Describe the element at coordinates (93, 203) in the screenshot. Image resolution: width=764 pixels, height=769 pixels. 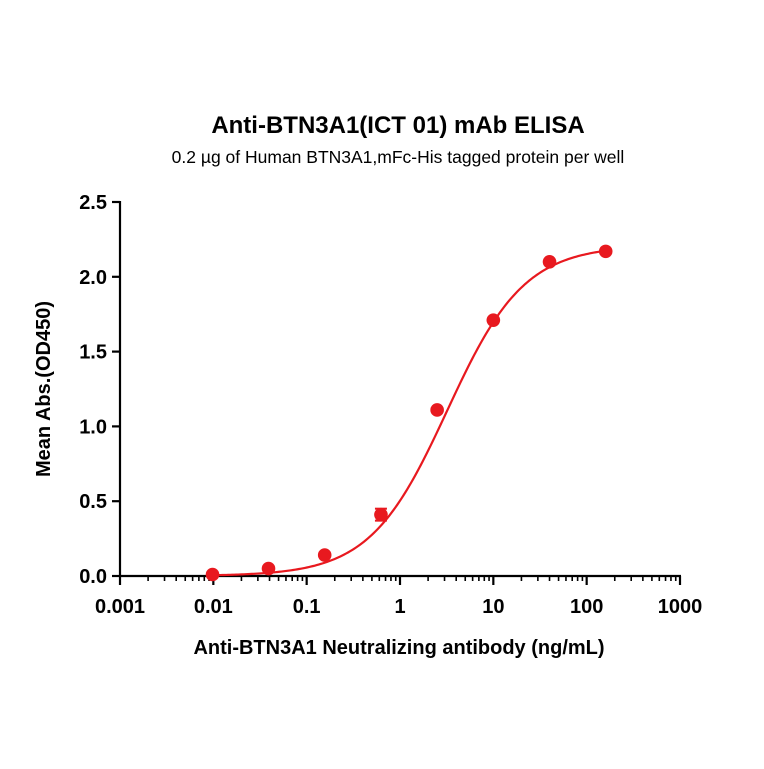
I see `y-tick-label: 2.5` at that location.